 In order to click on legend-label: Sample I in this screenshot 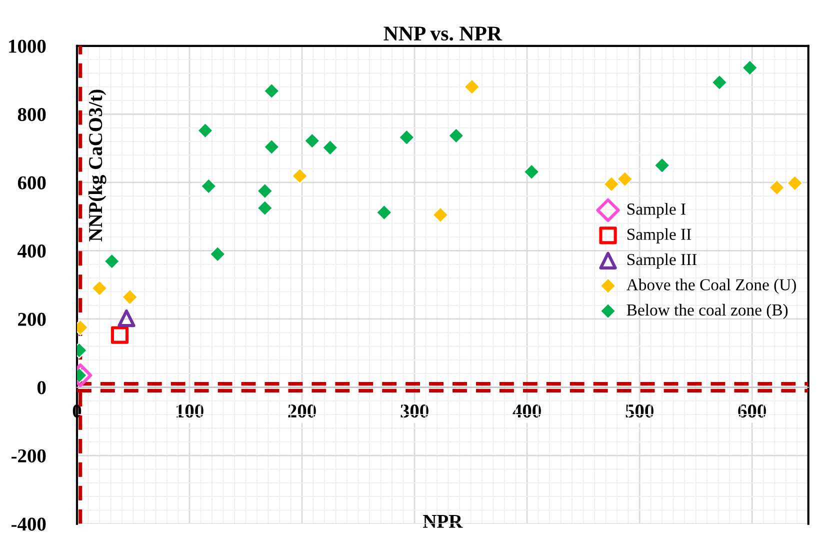, I will do `click(656, 210)`.